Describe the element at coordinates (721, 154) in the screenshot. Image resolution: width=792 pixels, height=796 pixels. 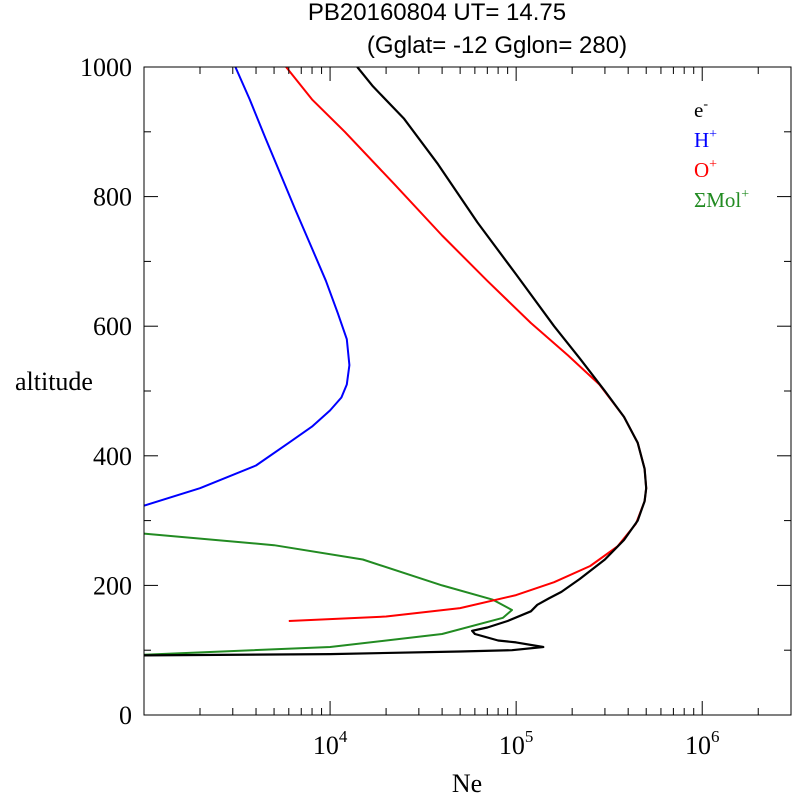
I see `legend: e- H+ O+ ΣMol+` at that location.